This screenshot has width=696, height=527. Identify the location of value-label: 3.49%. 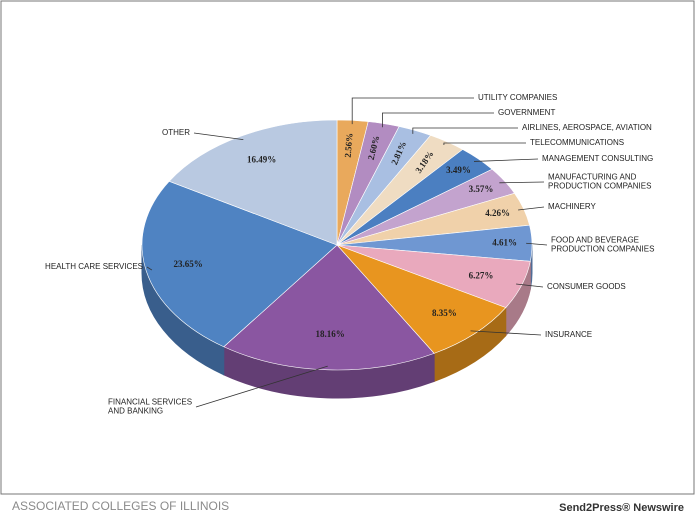
(458, 170).